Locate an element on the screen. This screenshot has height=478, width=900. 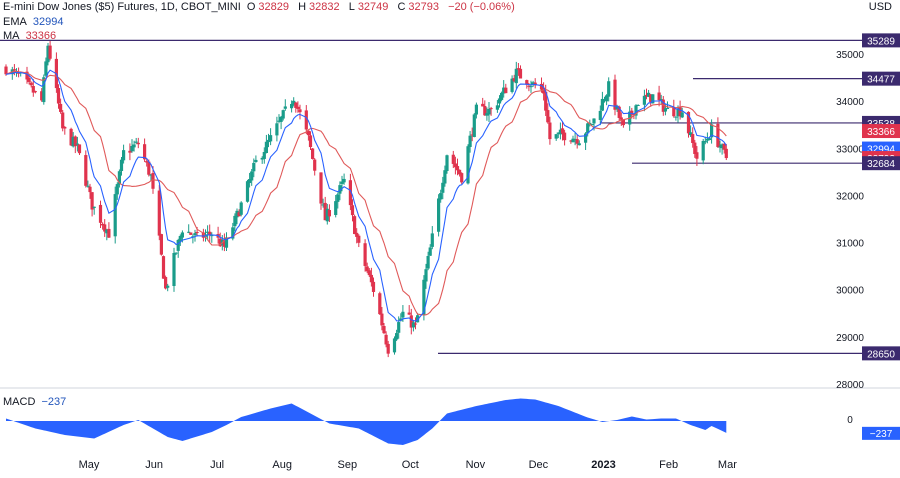
x-tick-label: Dec is located at coordinates (539, 465).